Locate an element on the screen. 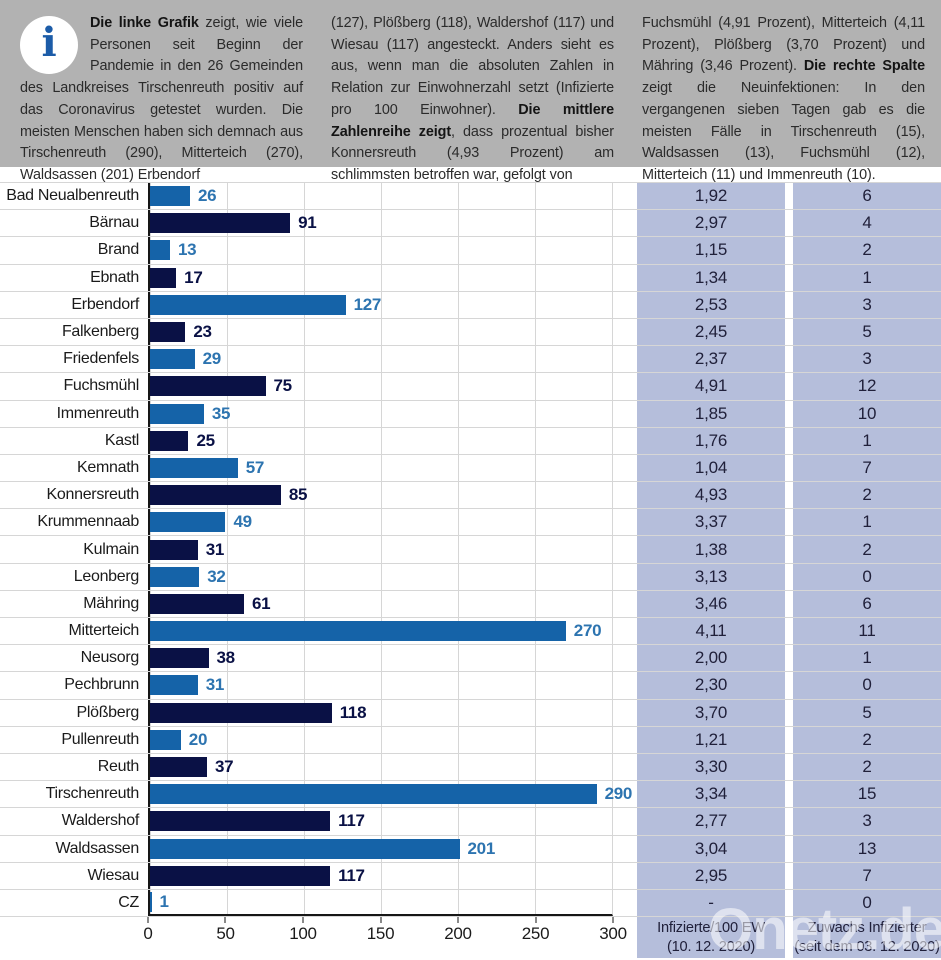 Image resolution: width=941 pixels, height=960 pixels. municipality-label: Bärnau is located at coordinates (114, 223).